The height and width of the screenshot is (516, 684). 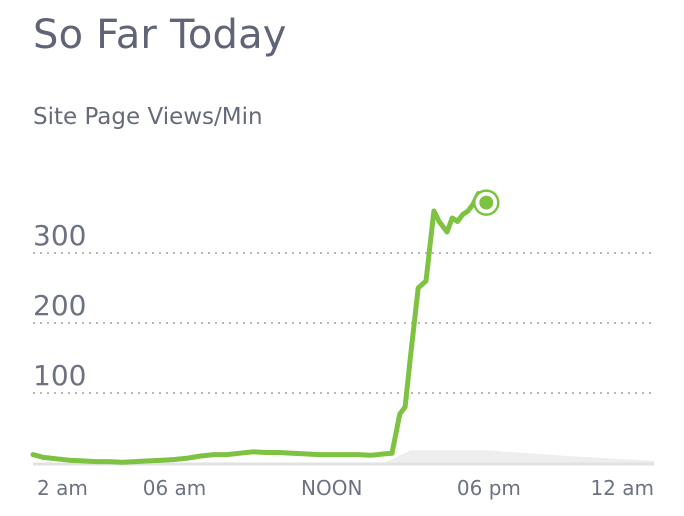 What do you see at coordinates (331, 488) in the screenshot?
I see `x-tick-label-2: NOON` at bounding box center [331, 488].